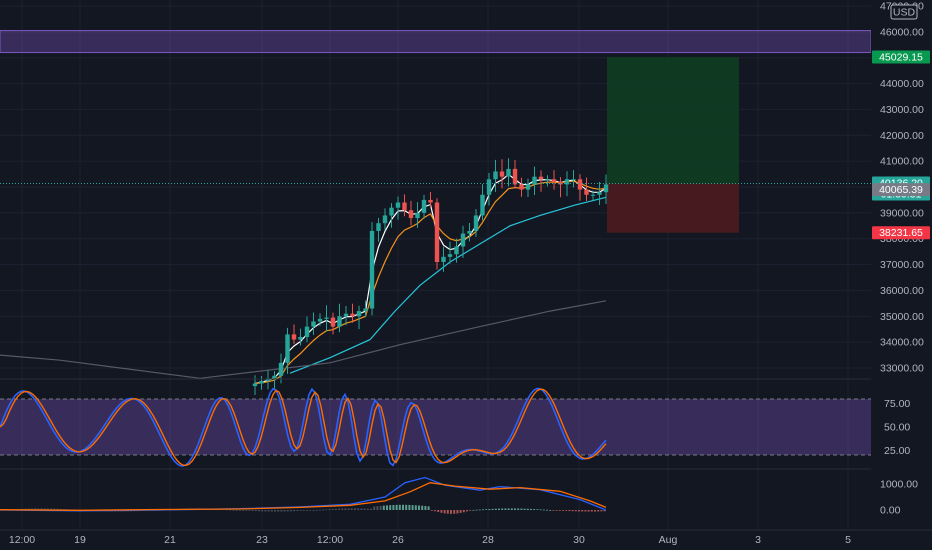 The width and height of the screenshot is (932, 550). I want to click on time-tick-label: 23, so click(262, 540).